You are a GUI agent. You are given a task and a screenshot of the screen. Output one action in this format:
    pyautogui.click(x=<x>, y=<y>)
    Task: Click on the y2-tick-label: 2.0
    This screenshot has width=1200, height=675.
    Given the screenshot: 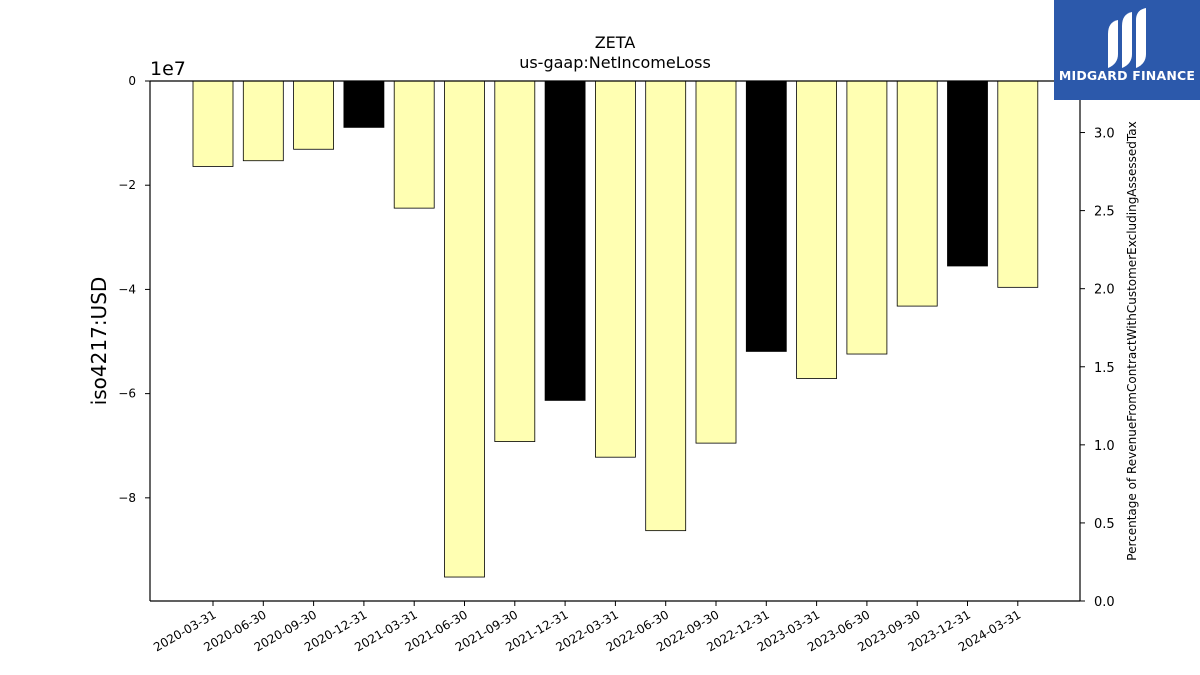 What is the action you would take?
    pyautogui.click(x=1104, y=290)
    